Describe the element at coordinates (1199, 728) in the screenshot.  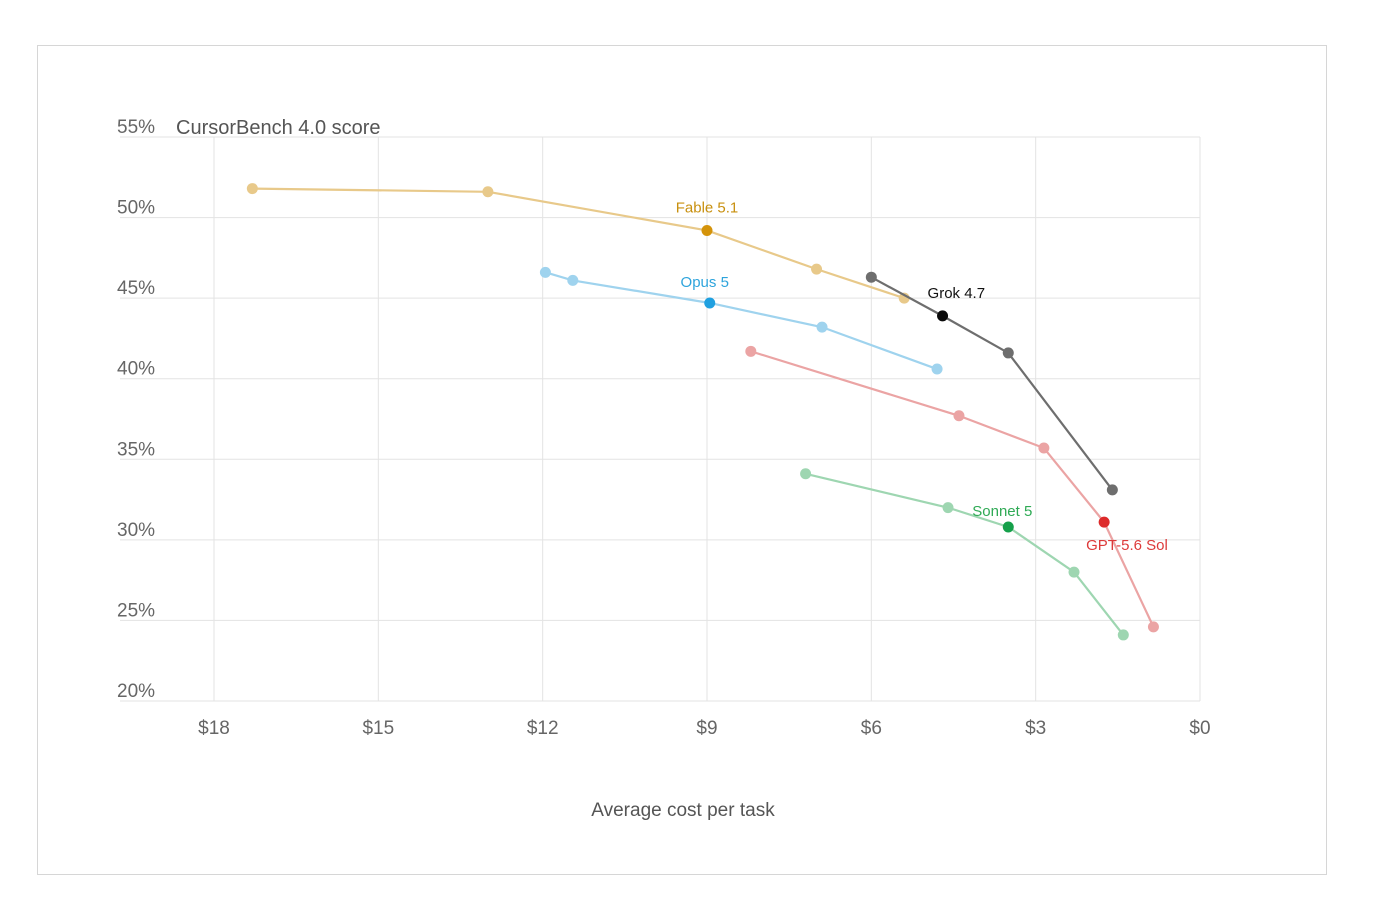
I see `x-tick-label: $0` at that location.